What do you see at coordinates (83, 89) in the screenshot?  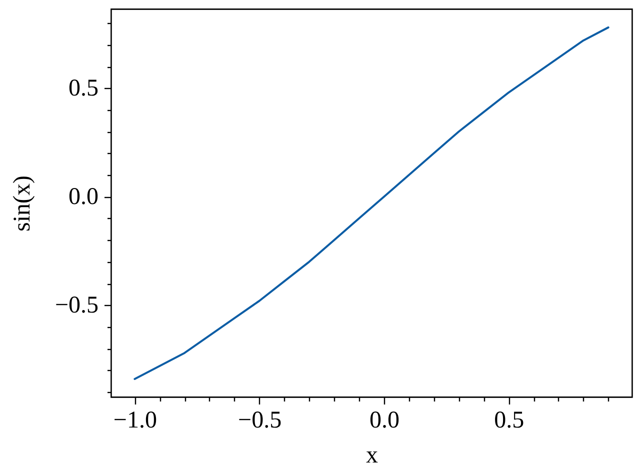 I see `y-tick-label: 0.5` at bounding box center [83, 89].